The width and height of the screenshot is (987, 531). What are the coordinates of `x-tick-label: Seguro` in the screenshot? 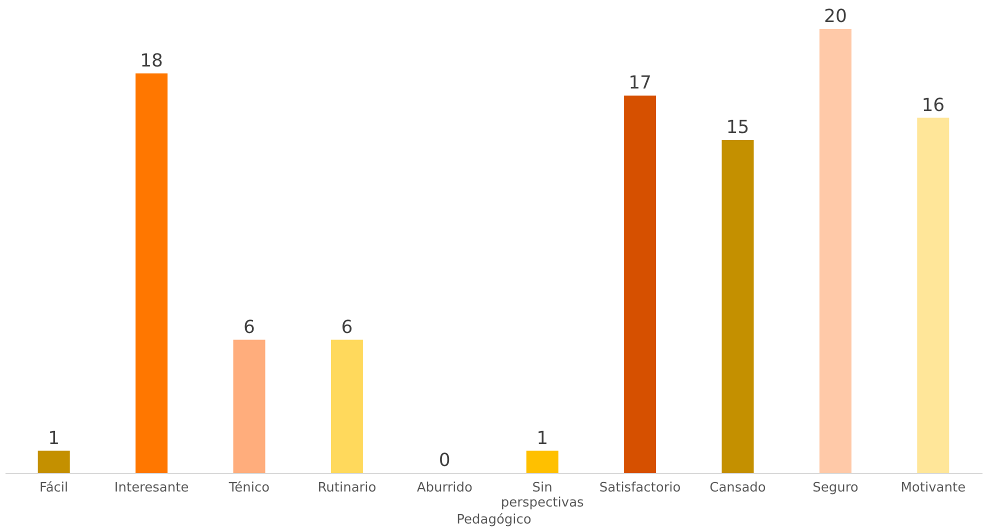 It's located at (835, 488).